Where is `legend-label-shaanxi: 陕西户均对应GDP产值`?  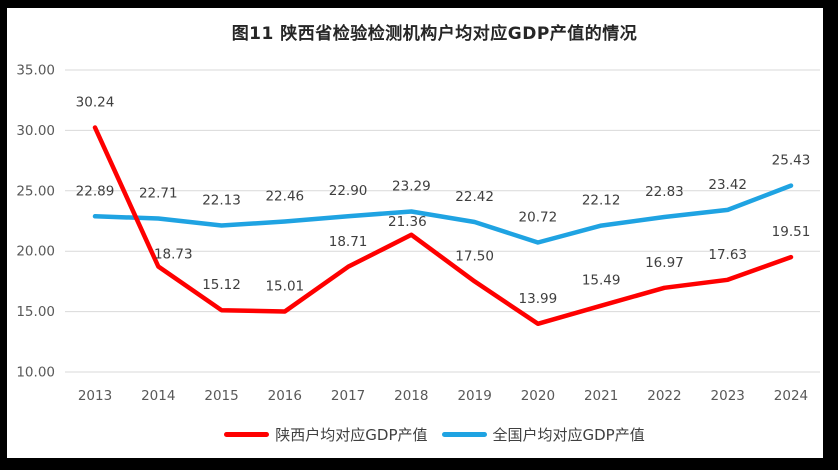 legend-label-shaanxi: 陕西户均对应GDP产值 is located at coordinates (351, 435).